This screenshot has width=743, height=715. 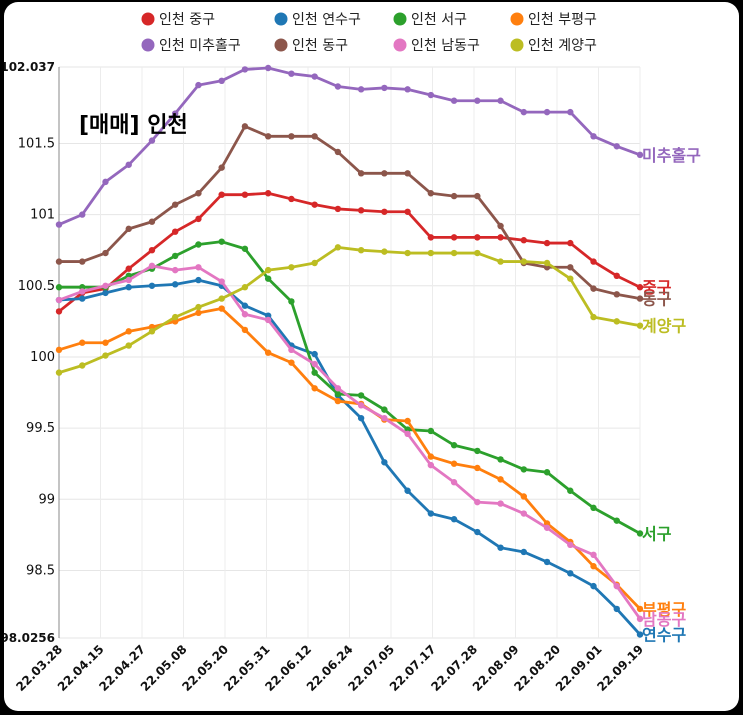 I want to click on series-line, so click(x=349, y=309).